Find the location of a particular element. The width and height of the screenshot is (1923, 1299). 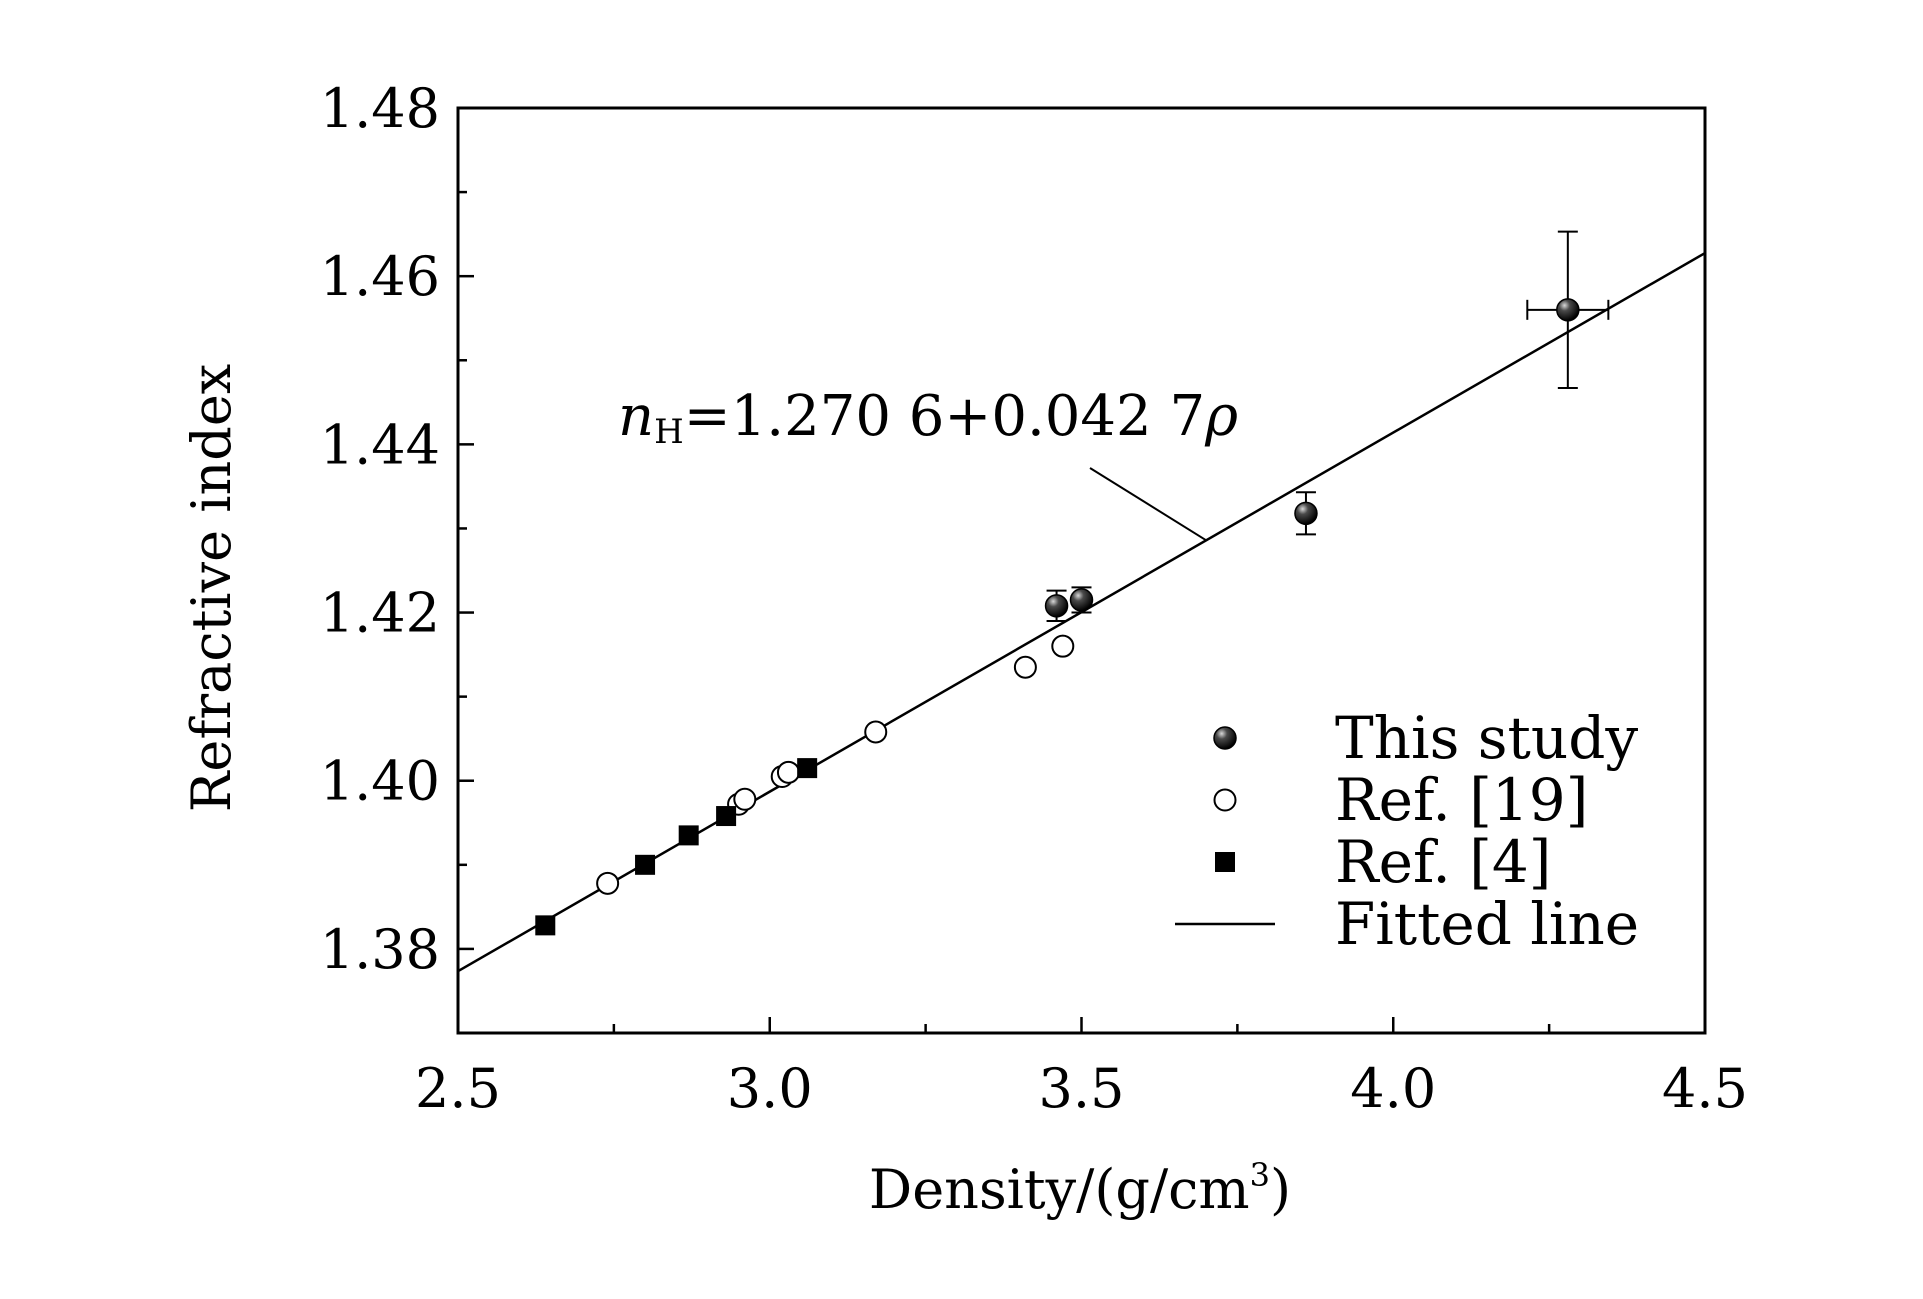

x-axis-title: Density/(g/cm3) is located at coordinates (1080, 1188).